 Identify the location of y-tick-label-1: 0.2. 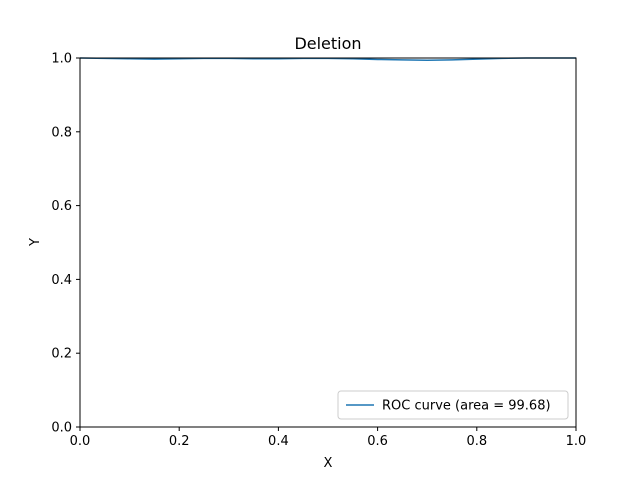
(61, 354).